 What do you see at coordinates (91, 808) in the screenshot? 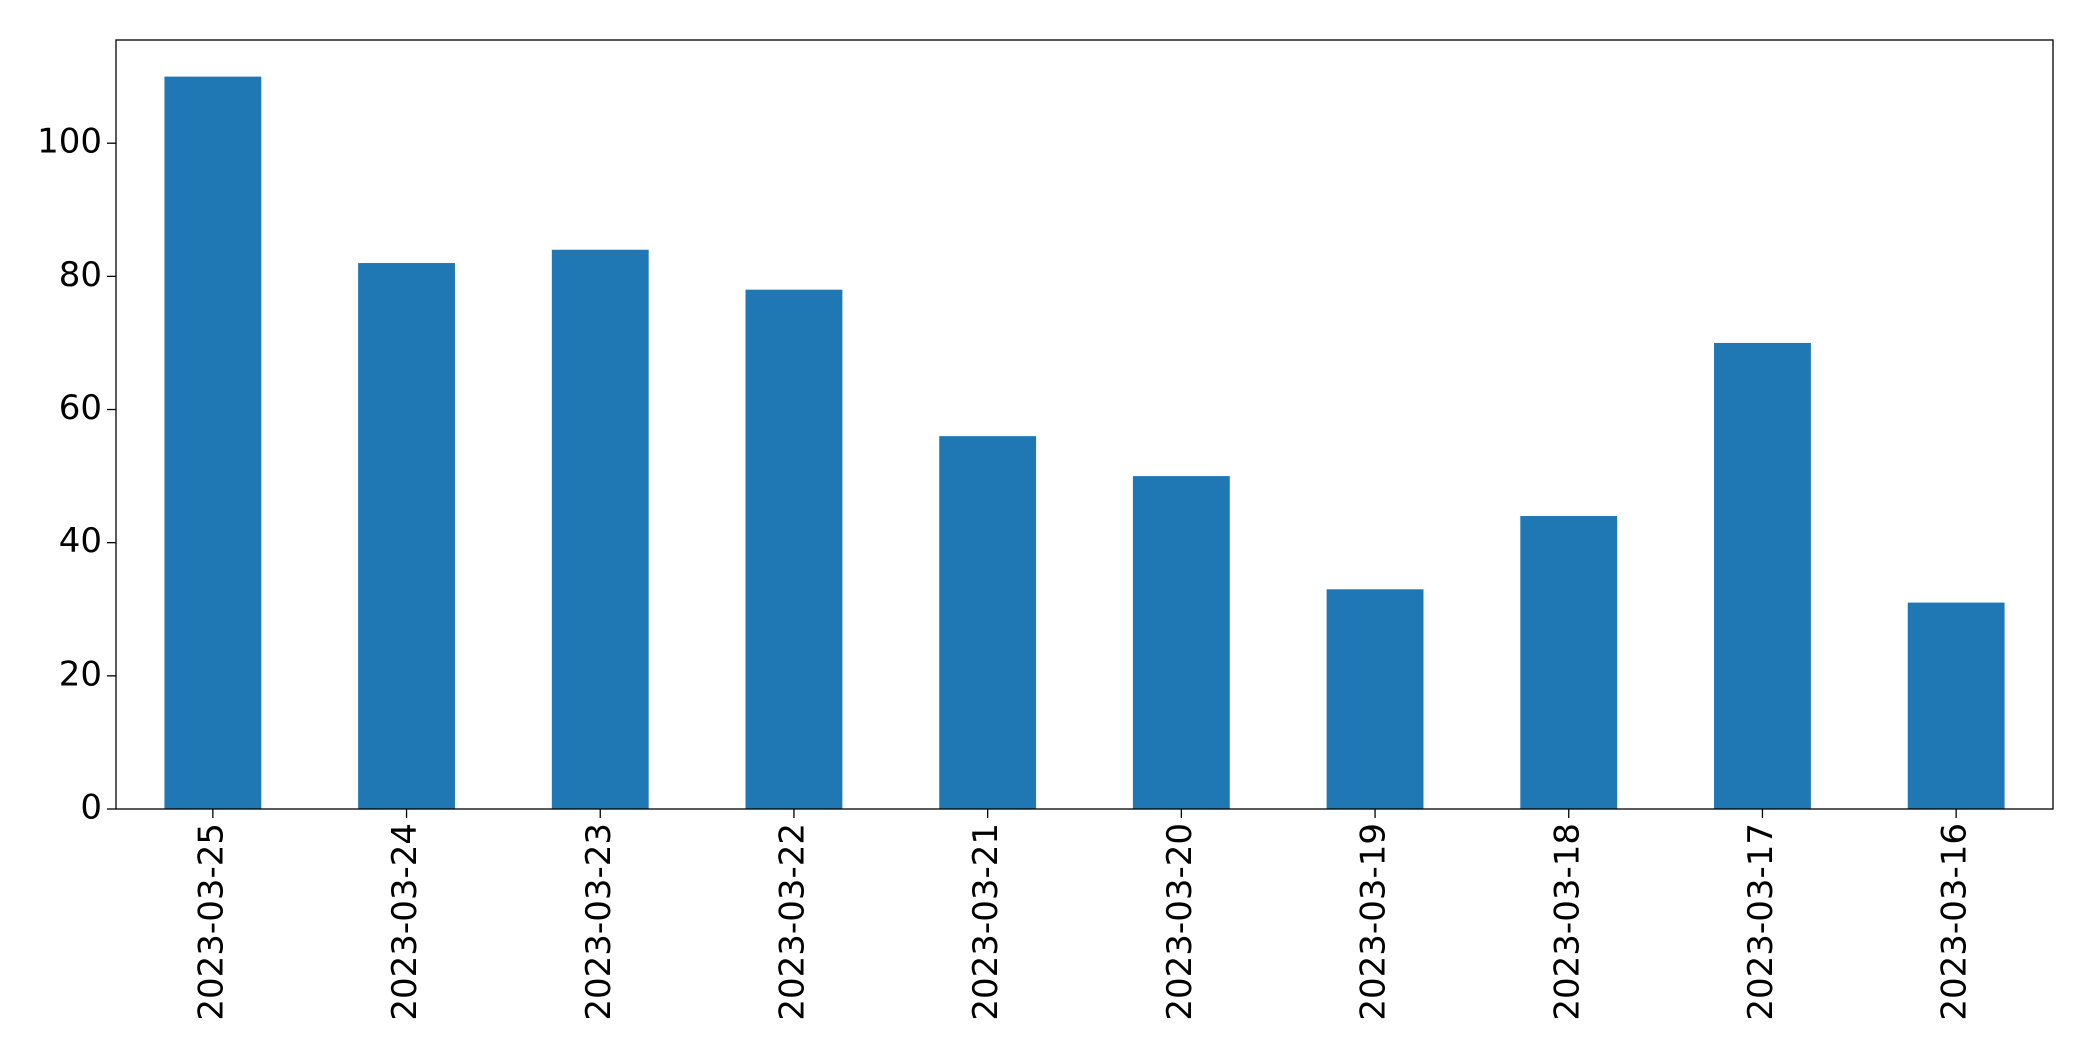
I see `y-tick-label: 0` at bounding box center [91, 808].